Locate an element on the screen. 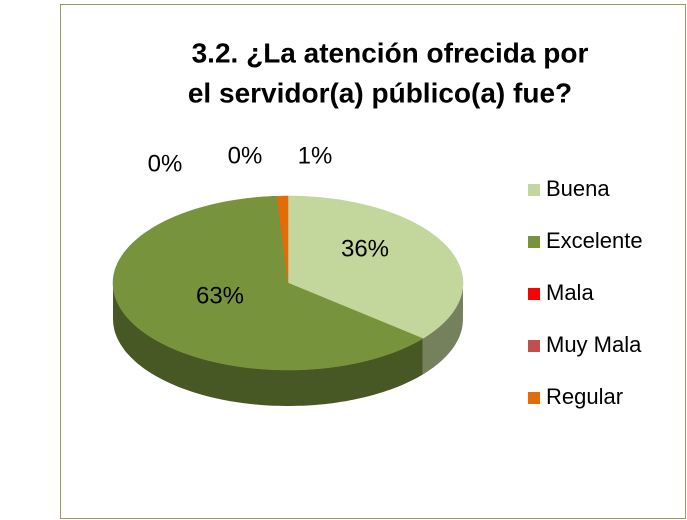 Image resolution: width=687 pixels, height=520 pixels. data-label: 36% is located at coordinates (365, 248).